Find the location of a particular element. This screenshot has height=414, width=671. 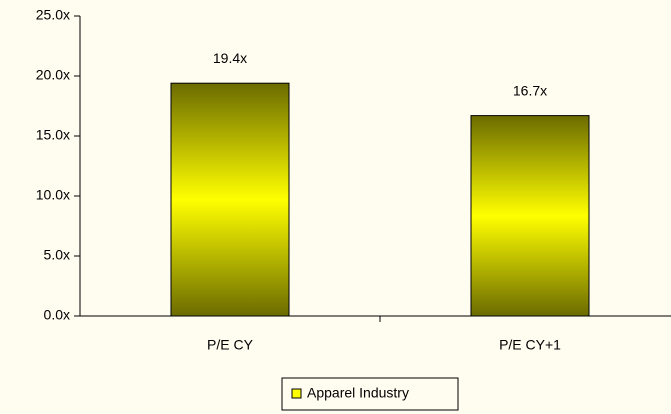

data-label: 16.7x is located at coordinates (530, 90).